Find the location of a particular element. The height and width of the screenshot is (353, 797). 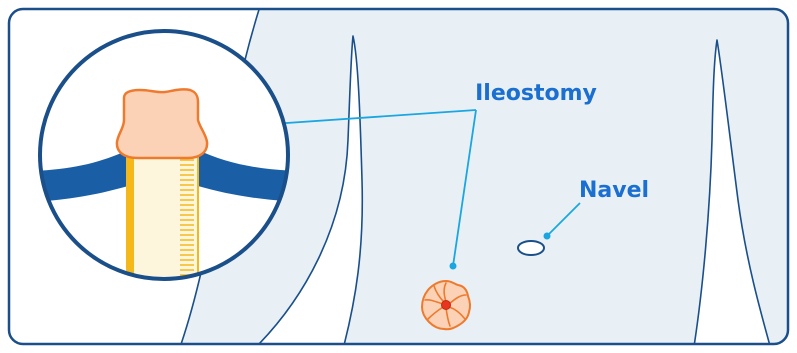

leader-dot-stoma is located at coordinates (453, 266).